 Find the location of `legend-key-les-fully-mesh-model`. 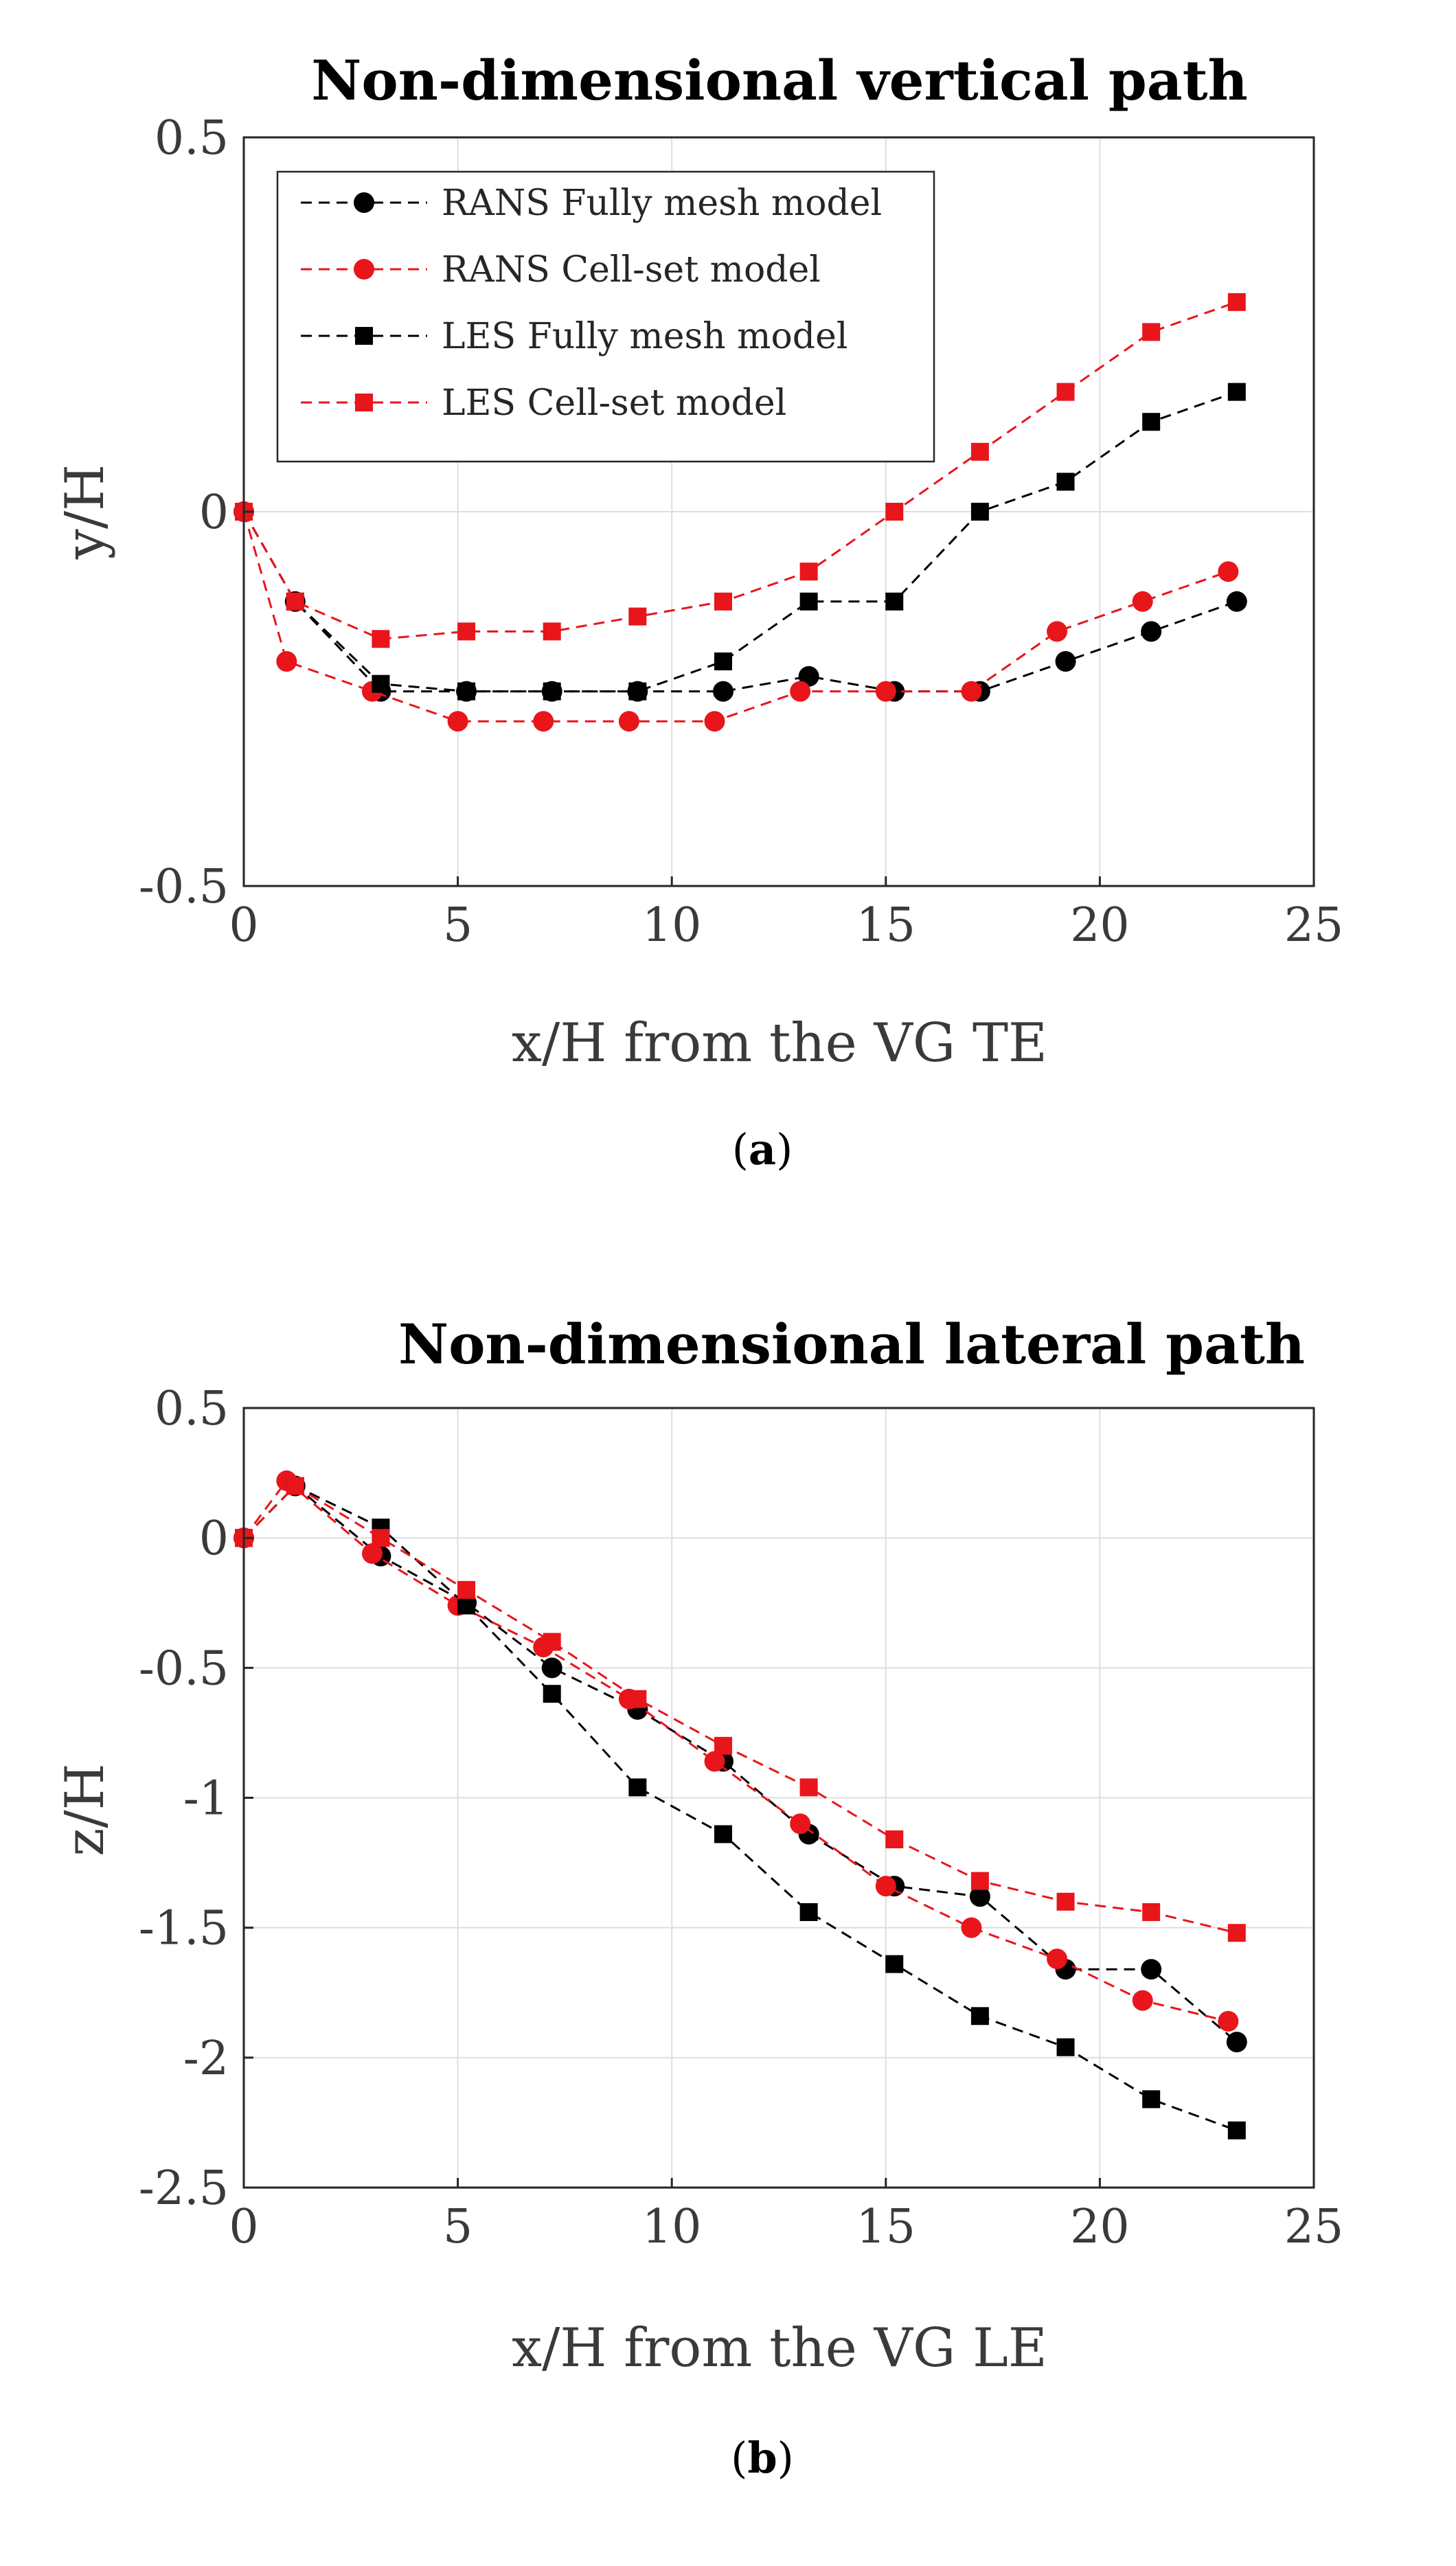

legend-key-les-fully-mesh-model is located at coordinates (364, 336).